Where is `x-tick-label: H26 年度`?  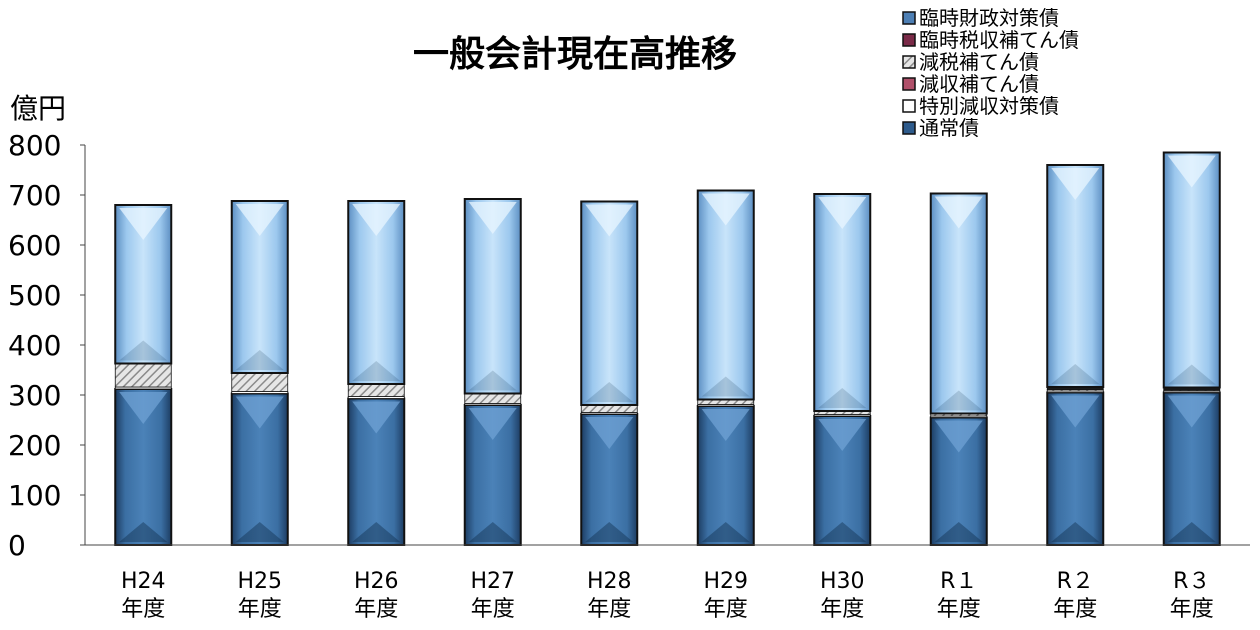
x-tick-label: H26 年度 is located at coordinates (376, 595).